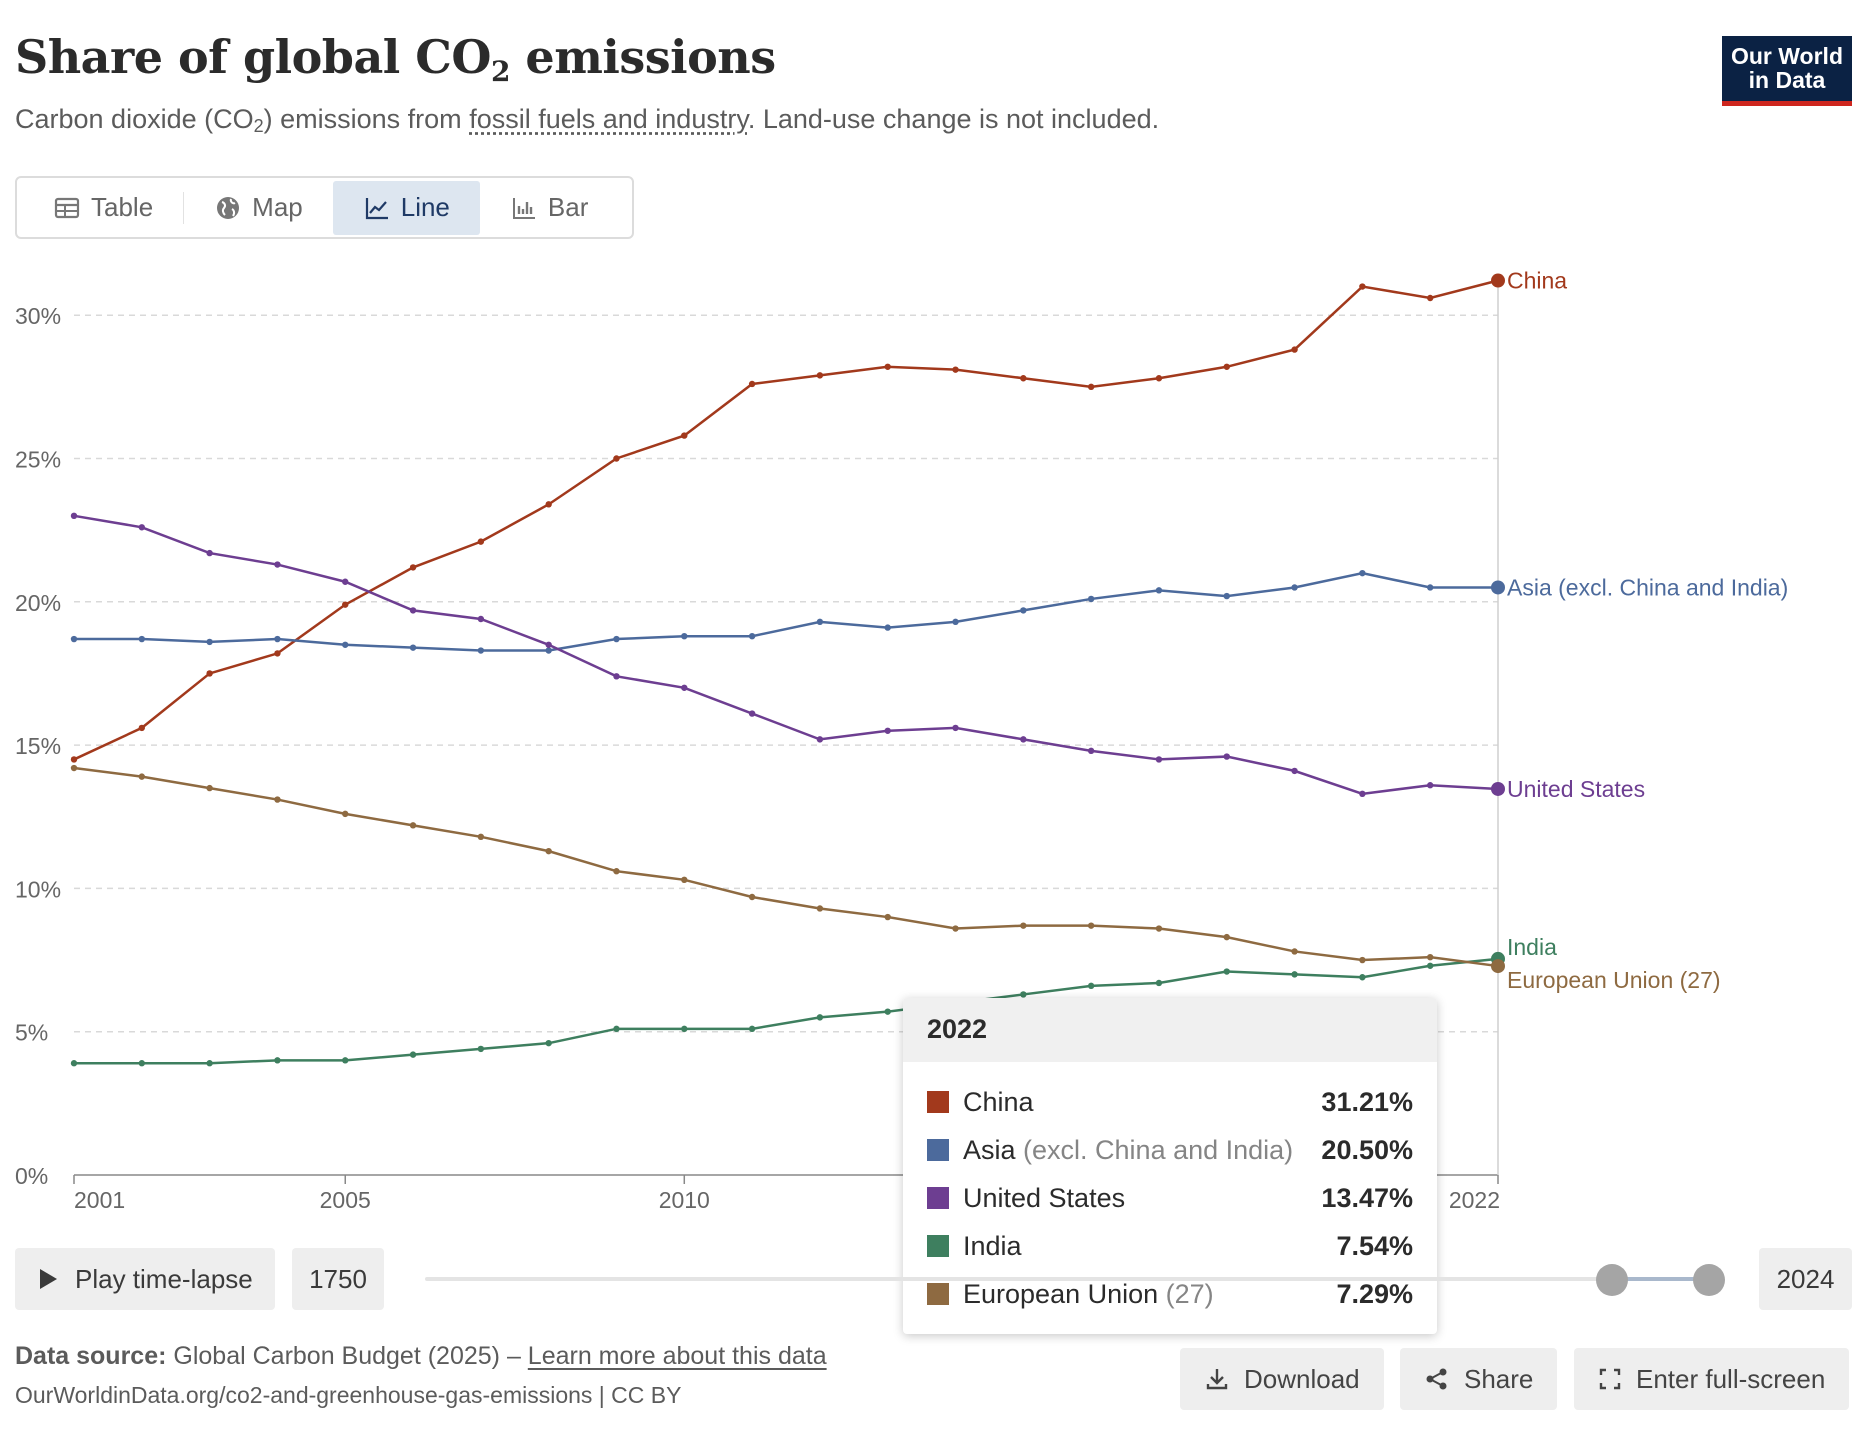  What do you see at coordinates (549, 208) in the screenshot?
I see `tab-bar: Bar` at bounding box center [549, 208].